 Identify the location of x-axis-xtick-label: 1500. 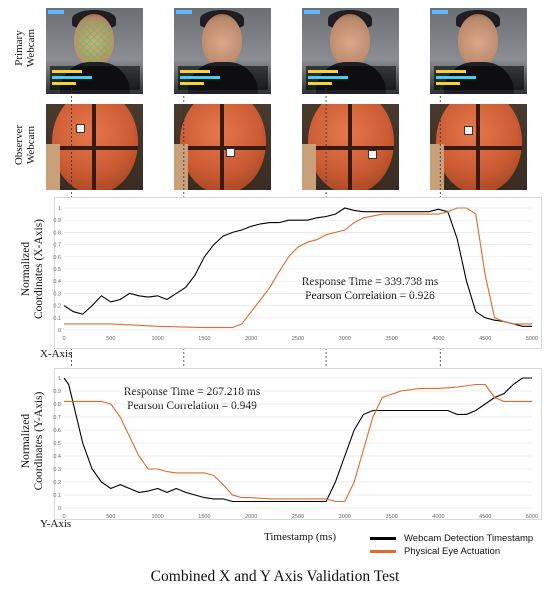
(204, 339).